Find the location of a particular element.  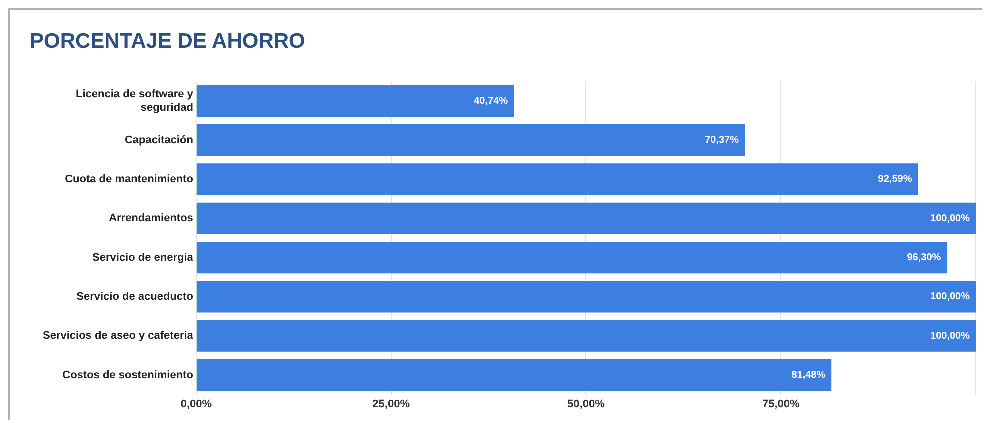

x-tick-label: 50,00% is located at coordinates (587, 404).